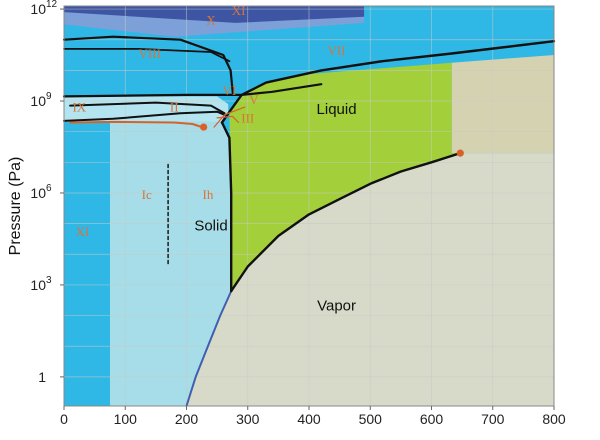  Describe the element at coordinates (230, 90) in the screenshot. I see `phase-label: VI` at that location.